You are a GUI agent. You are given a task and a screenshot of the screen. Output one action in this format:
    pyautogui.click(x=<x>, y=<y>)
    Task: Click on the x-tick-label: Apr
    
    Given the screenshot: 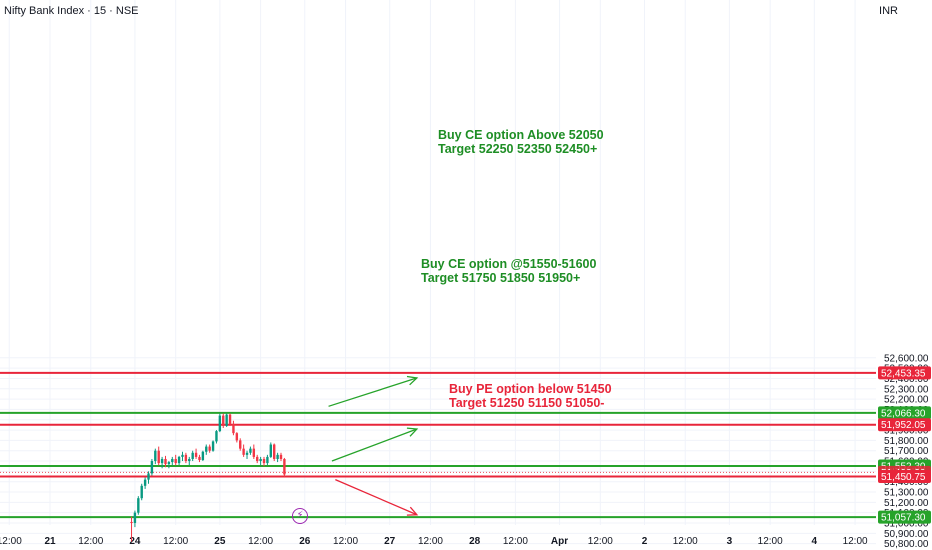 What is the action you would take?
    pyautogui.click(x=559, y=541)
    